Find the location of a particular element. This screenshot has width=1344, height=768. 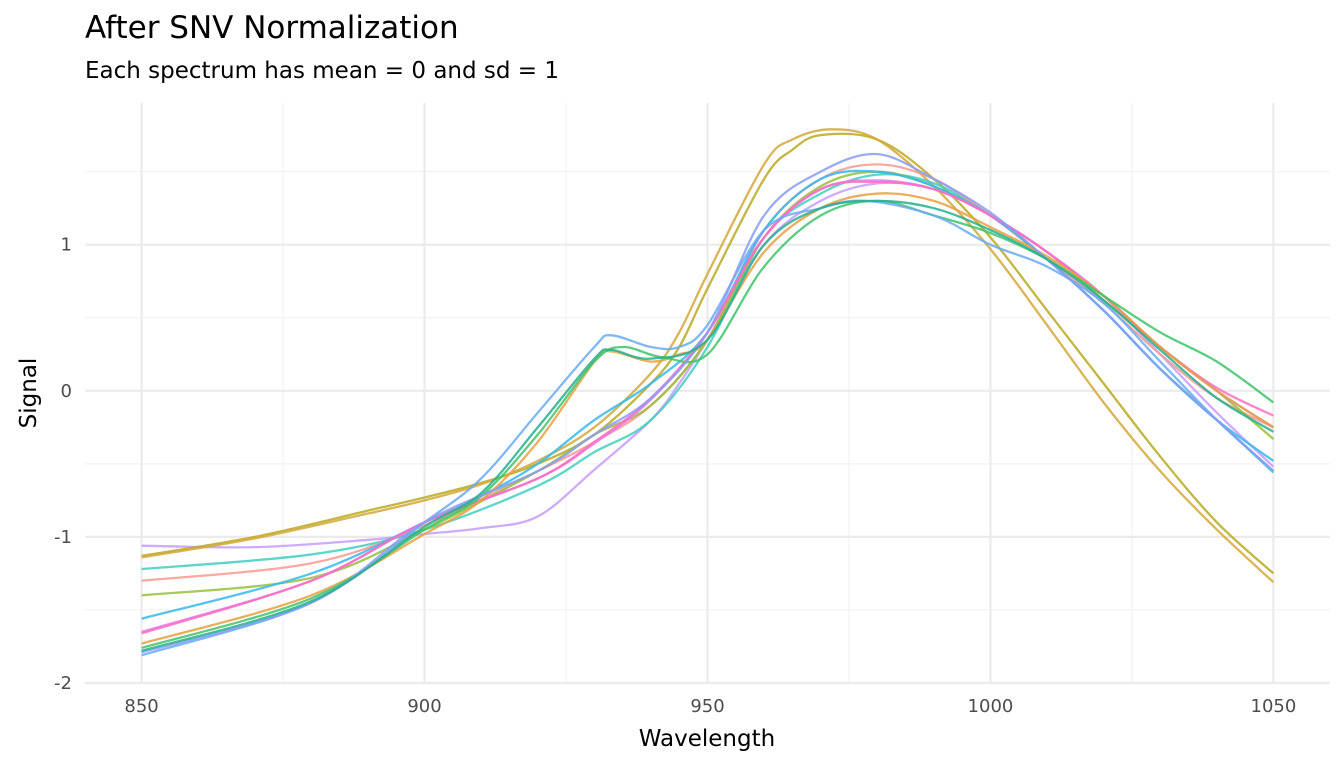

x-tick-label: 850 is located at coordinates (141, 706).